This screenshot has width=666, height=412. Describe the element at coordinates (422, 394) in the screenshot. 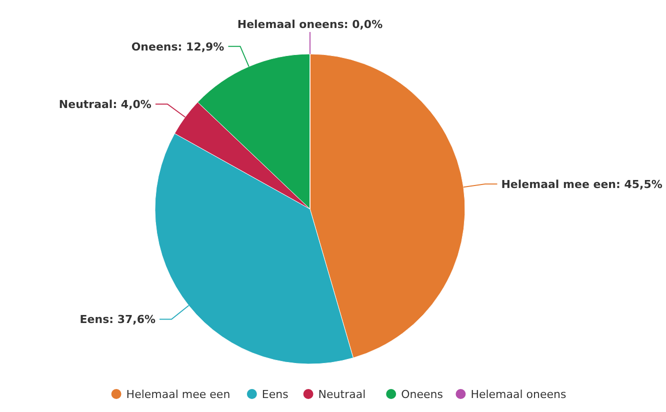

I see `legend-label: Oneens` at that location.